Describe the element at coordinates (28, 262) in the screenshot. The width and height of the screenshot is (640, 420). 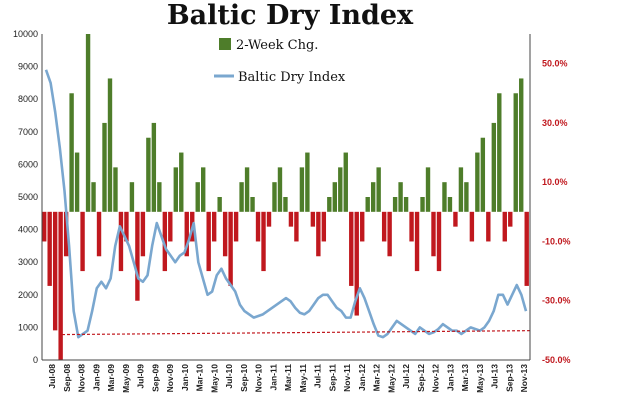
I see `left-tick-label: 3000` at that location.